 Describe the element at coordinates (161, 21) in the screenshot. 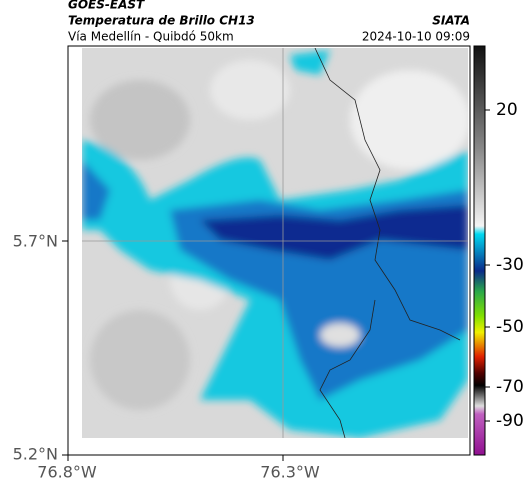

I see `subtitle: Temperatura de Brillo CH13` at that location.